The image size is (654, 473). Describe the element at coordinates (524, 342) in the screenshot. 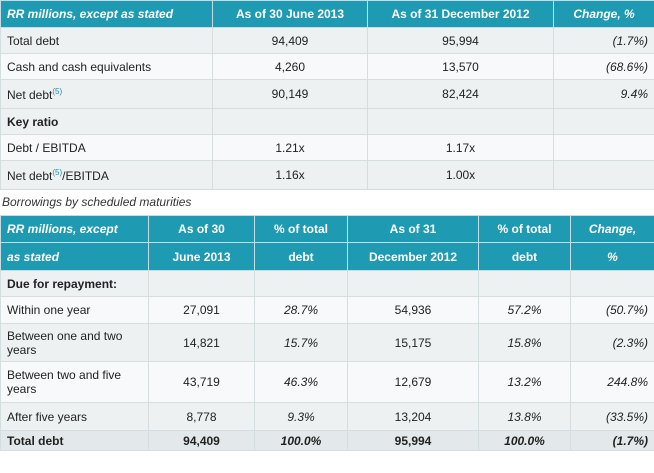

I see `value-pct-2: 15.8%` at that location.